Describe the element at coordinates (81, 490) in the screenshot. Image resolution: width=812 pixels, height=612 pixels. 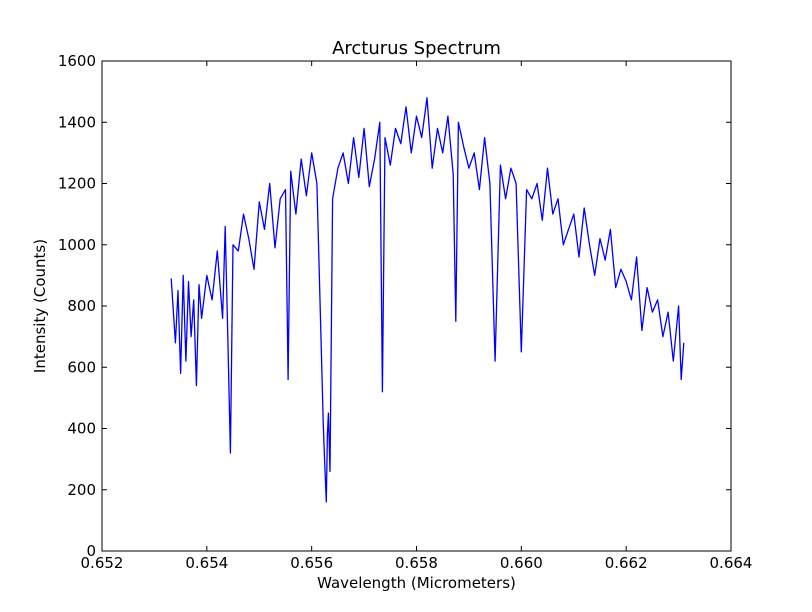
I see `y-tick-label: 200` at that location.